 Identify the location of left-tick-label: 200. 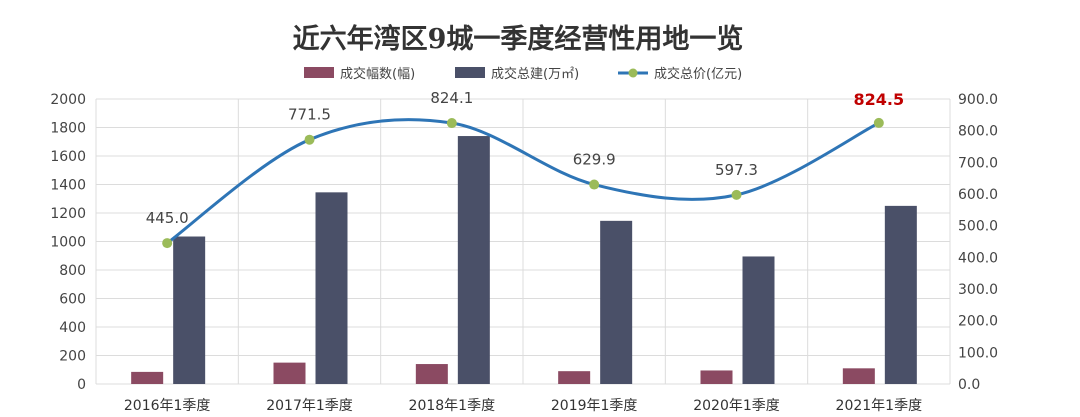
(72, 357).